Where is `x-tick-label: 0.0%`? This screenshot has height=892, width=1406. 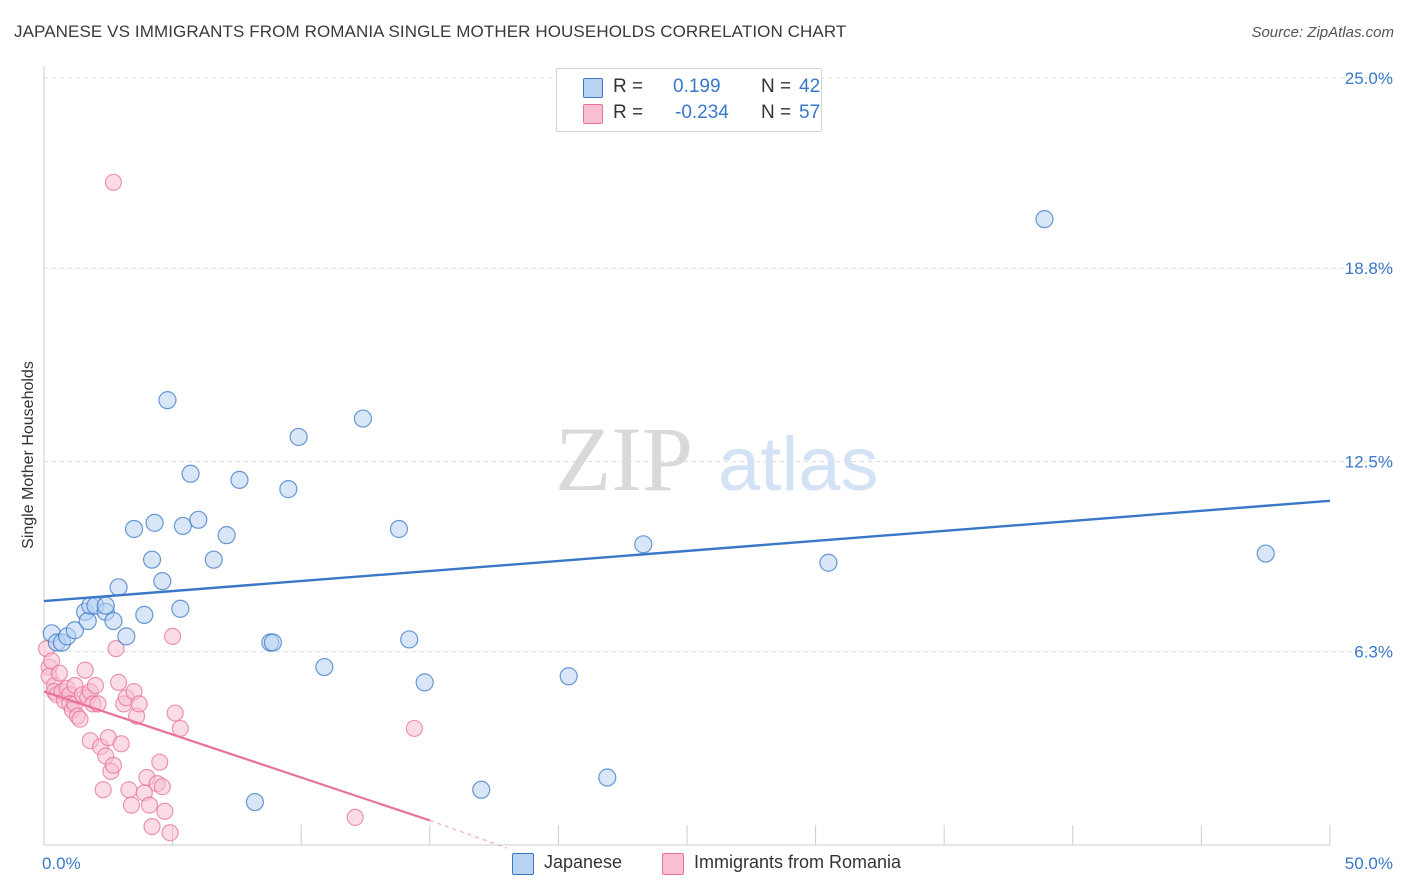
x-tick-label: 0.0% is located at coordinates (61, 863).